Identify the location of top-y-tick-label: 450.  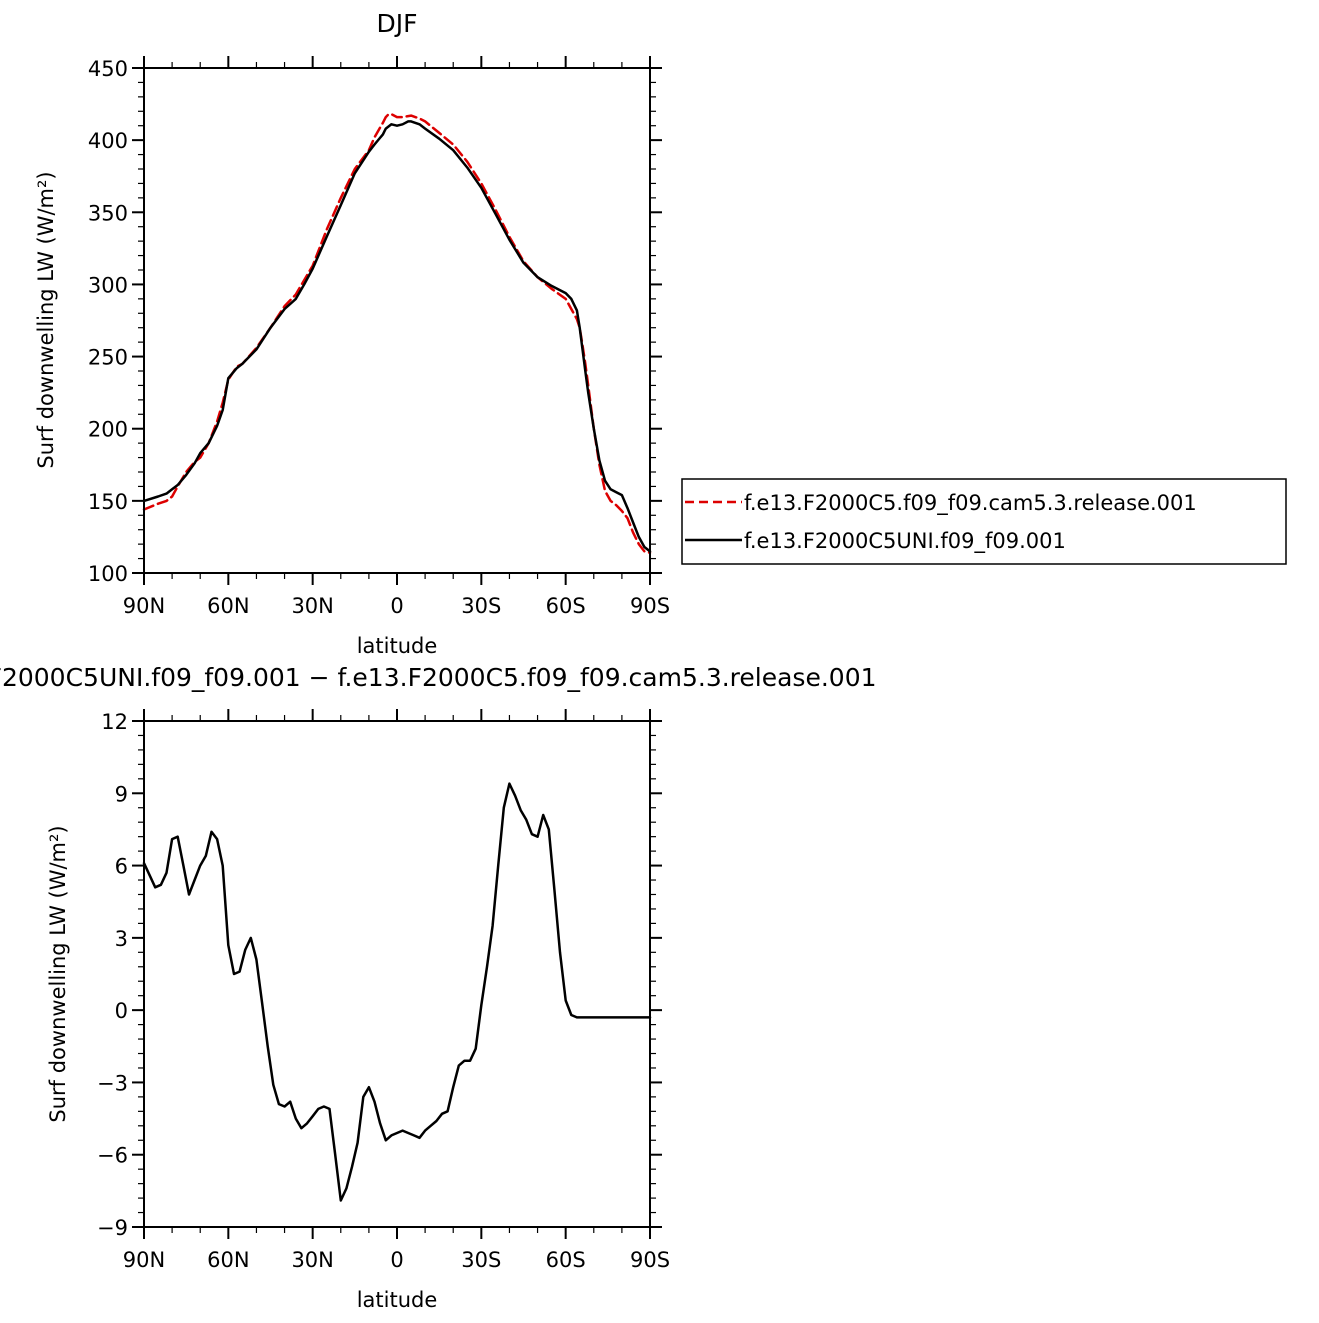
(108, 69).